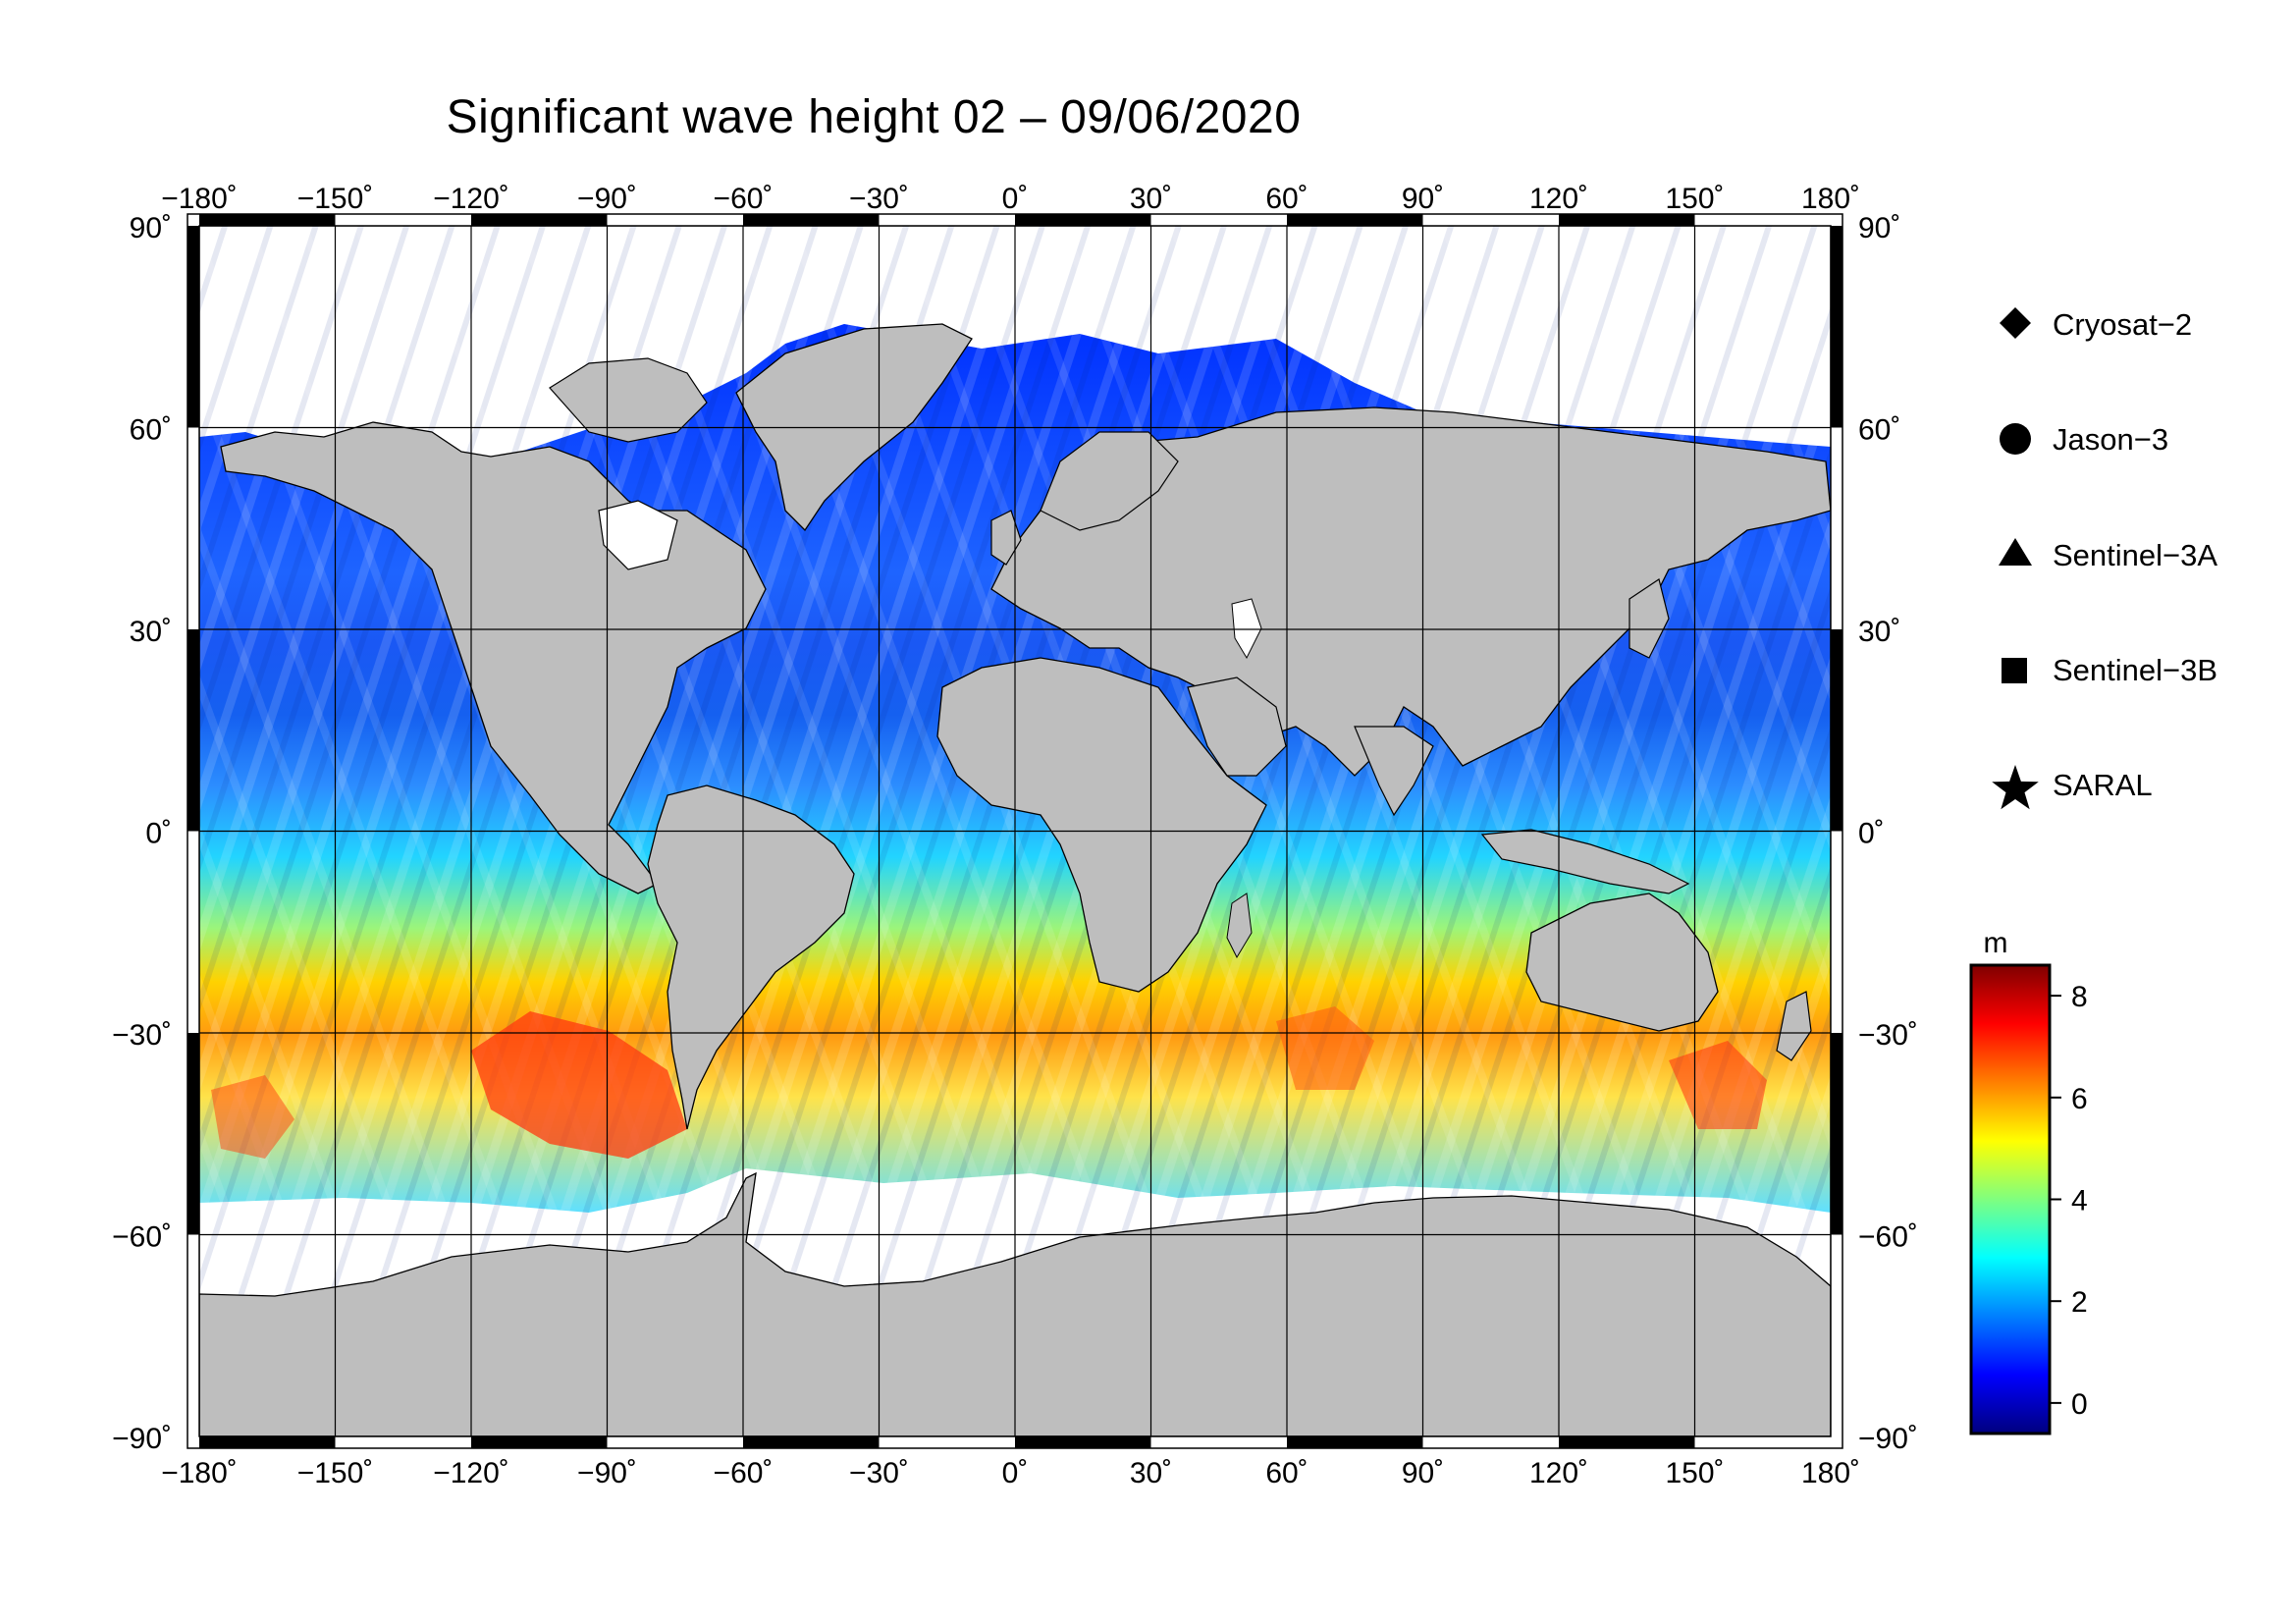 The width and height of the screenshot is (2296, 1623). What do you see at coordinates (252, 1117) in the screenshot?
I see `high-wave-patch-west` at bounding box center [252, 1117].